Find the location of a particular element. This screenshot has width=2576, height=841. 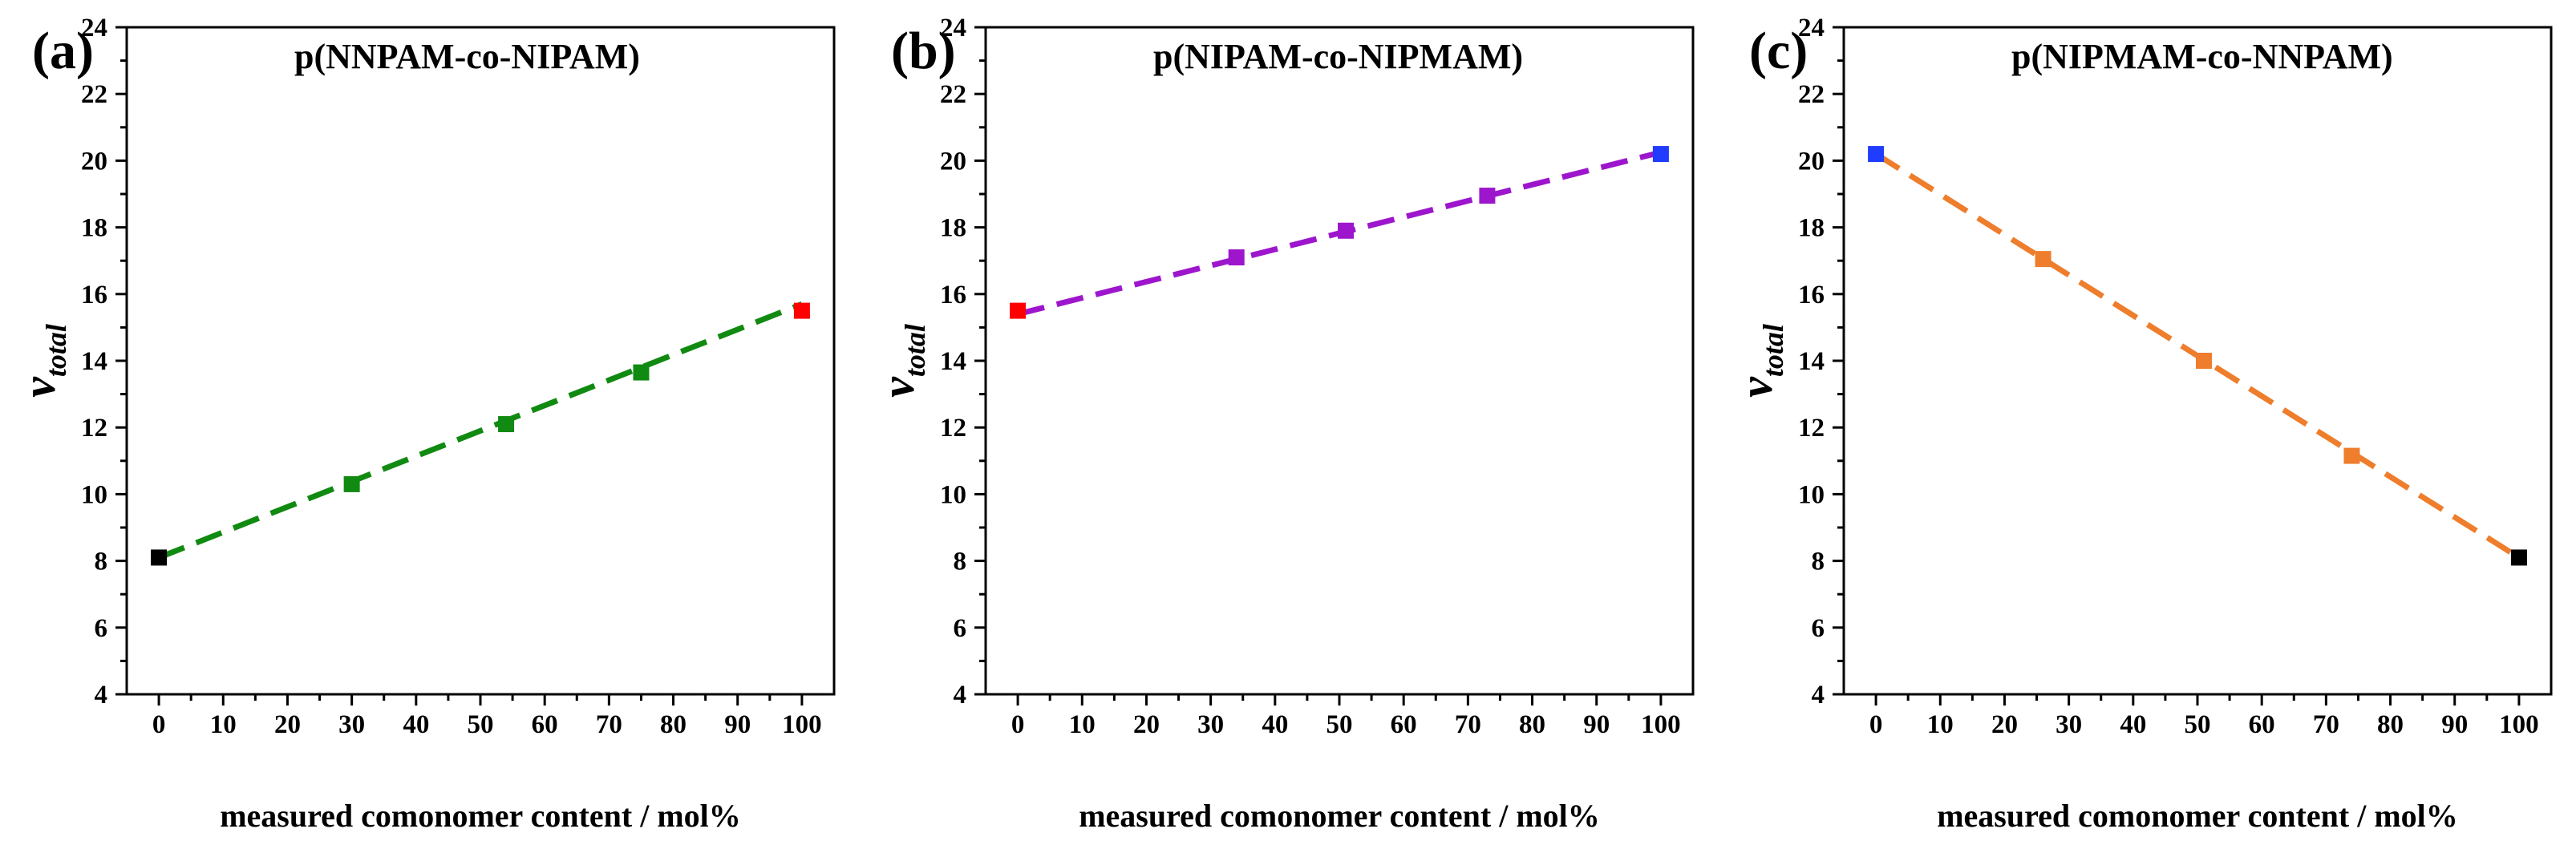

y-axis-subscript: total is located at coordinates (915, 350).